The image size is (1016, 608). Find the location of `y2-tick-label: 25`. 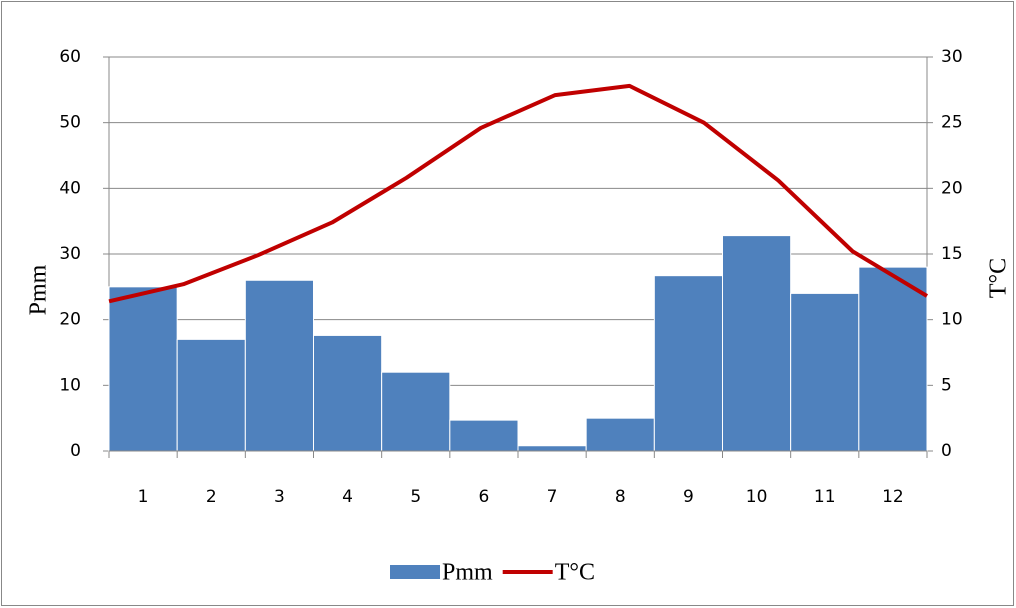

y2-tick-label: 25 is located at coordinates (952, 123).